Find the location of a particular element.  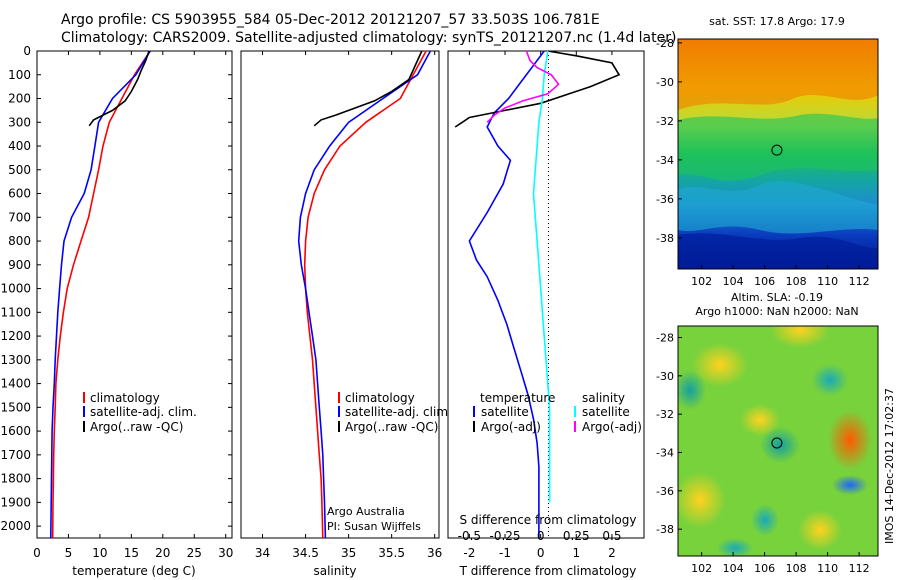

lon-tick-label: 108 is located at coordinates (796, 281).